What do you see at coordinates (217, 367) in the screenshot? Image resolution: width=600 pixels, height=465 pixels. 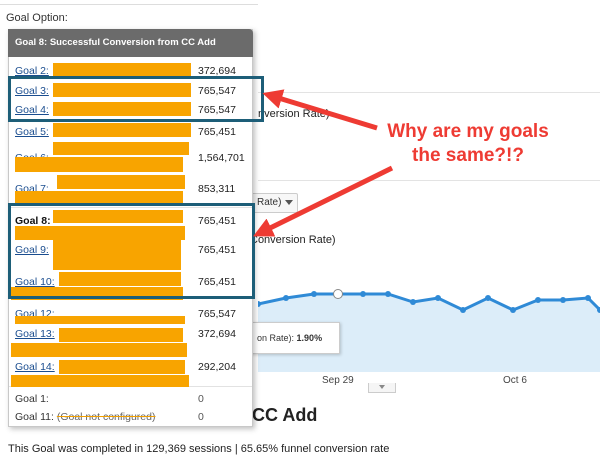 I see `goal-option-count: 292,204` at bounding box center [217, 367].